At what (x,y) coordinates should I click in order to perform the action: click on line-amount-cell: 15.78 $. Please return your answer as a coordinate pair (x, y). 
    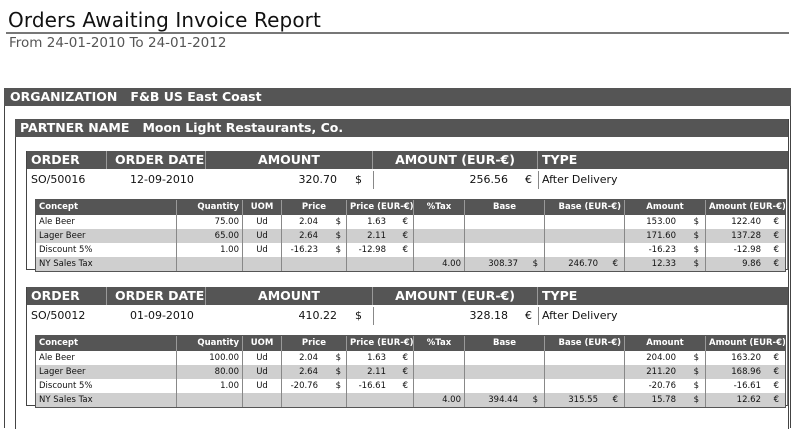
    Looking at the image, I should click on (665, 400).